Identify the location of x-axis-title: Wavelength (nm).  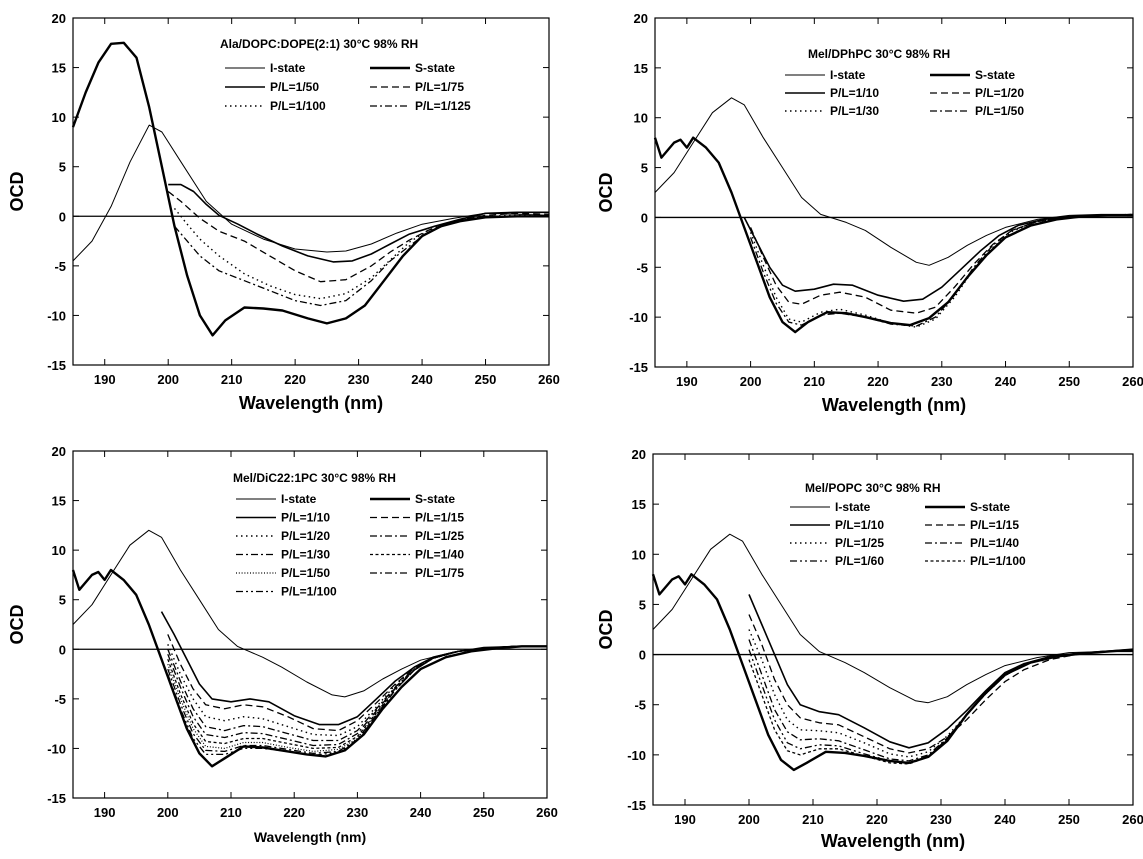
(893, 841).